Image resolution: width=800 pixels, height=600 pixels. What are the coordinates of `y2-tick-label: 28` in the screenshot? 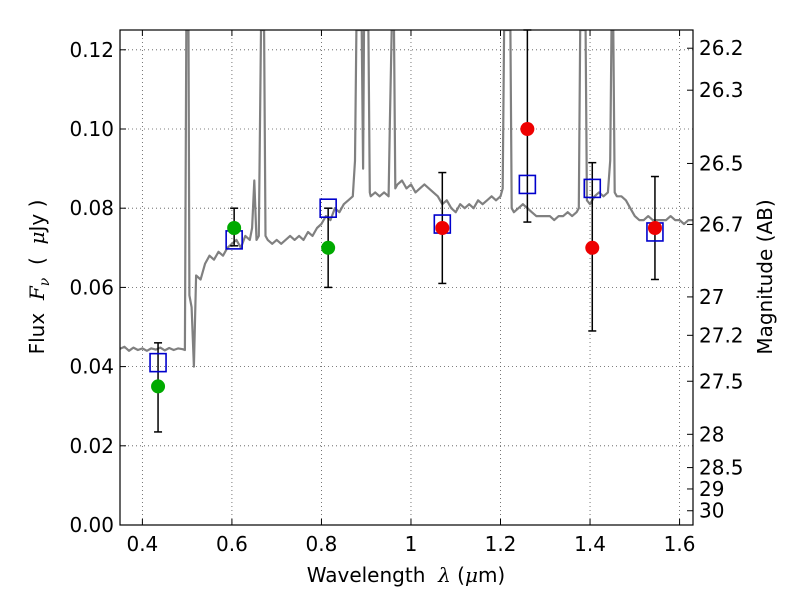 It's located at (711, 434).